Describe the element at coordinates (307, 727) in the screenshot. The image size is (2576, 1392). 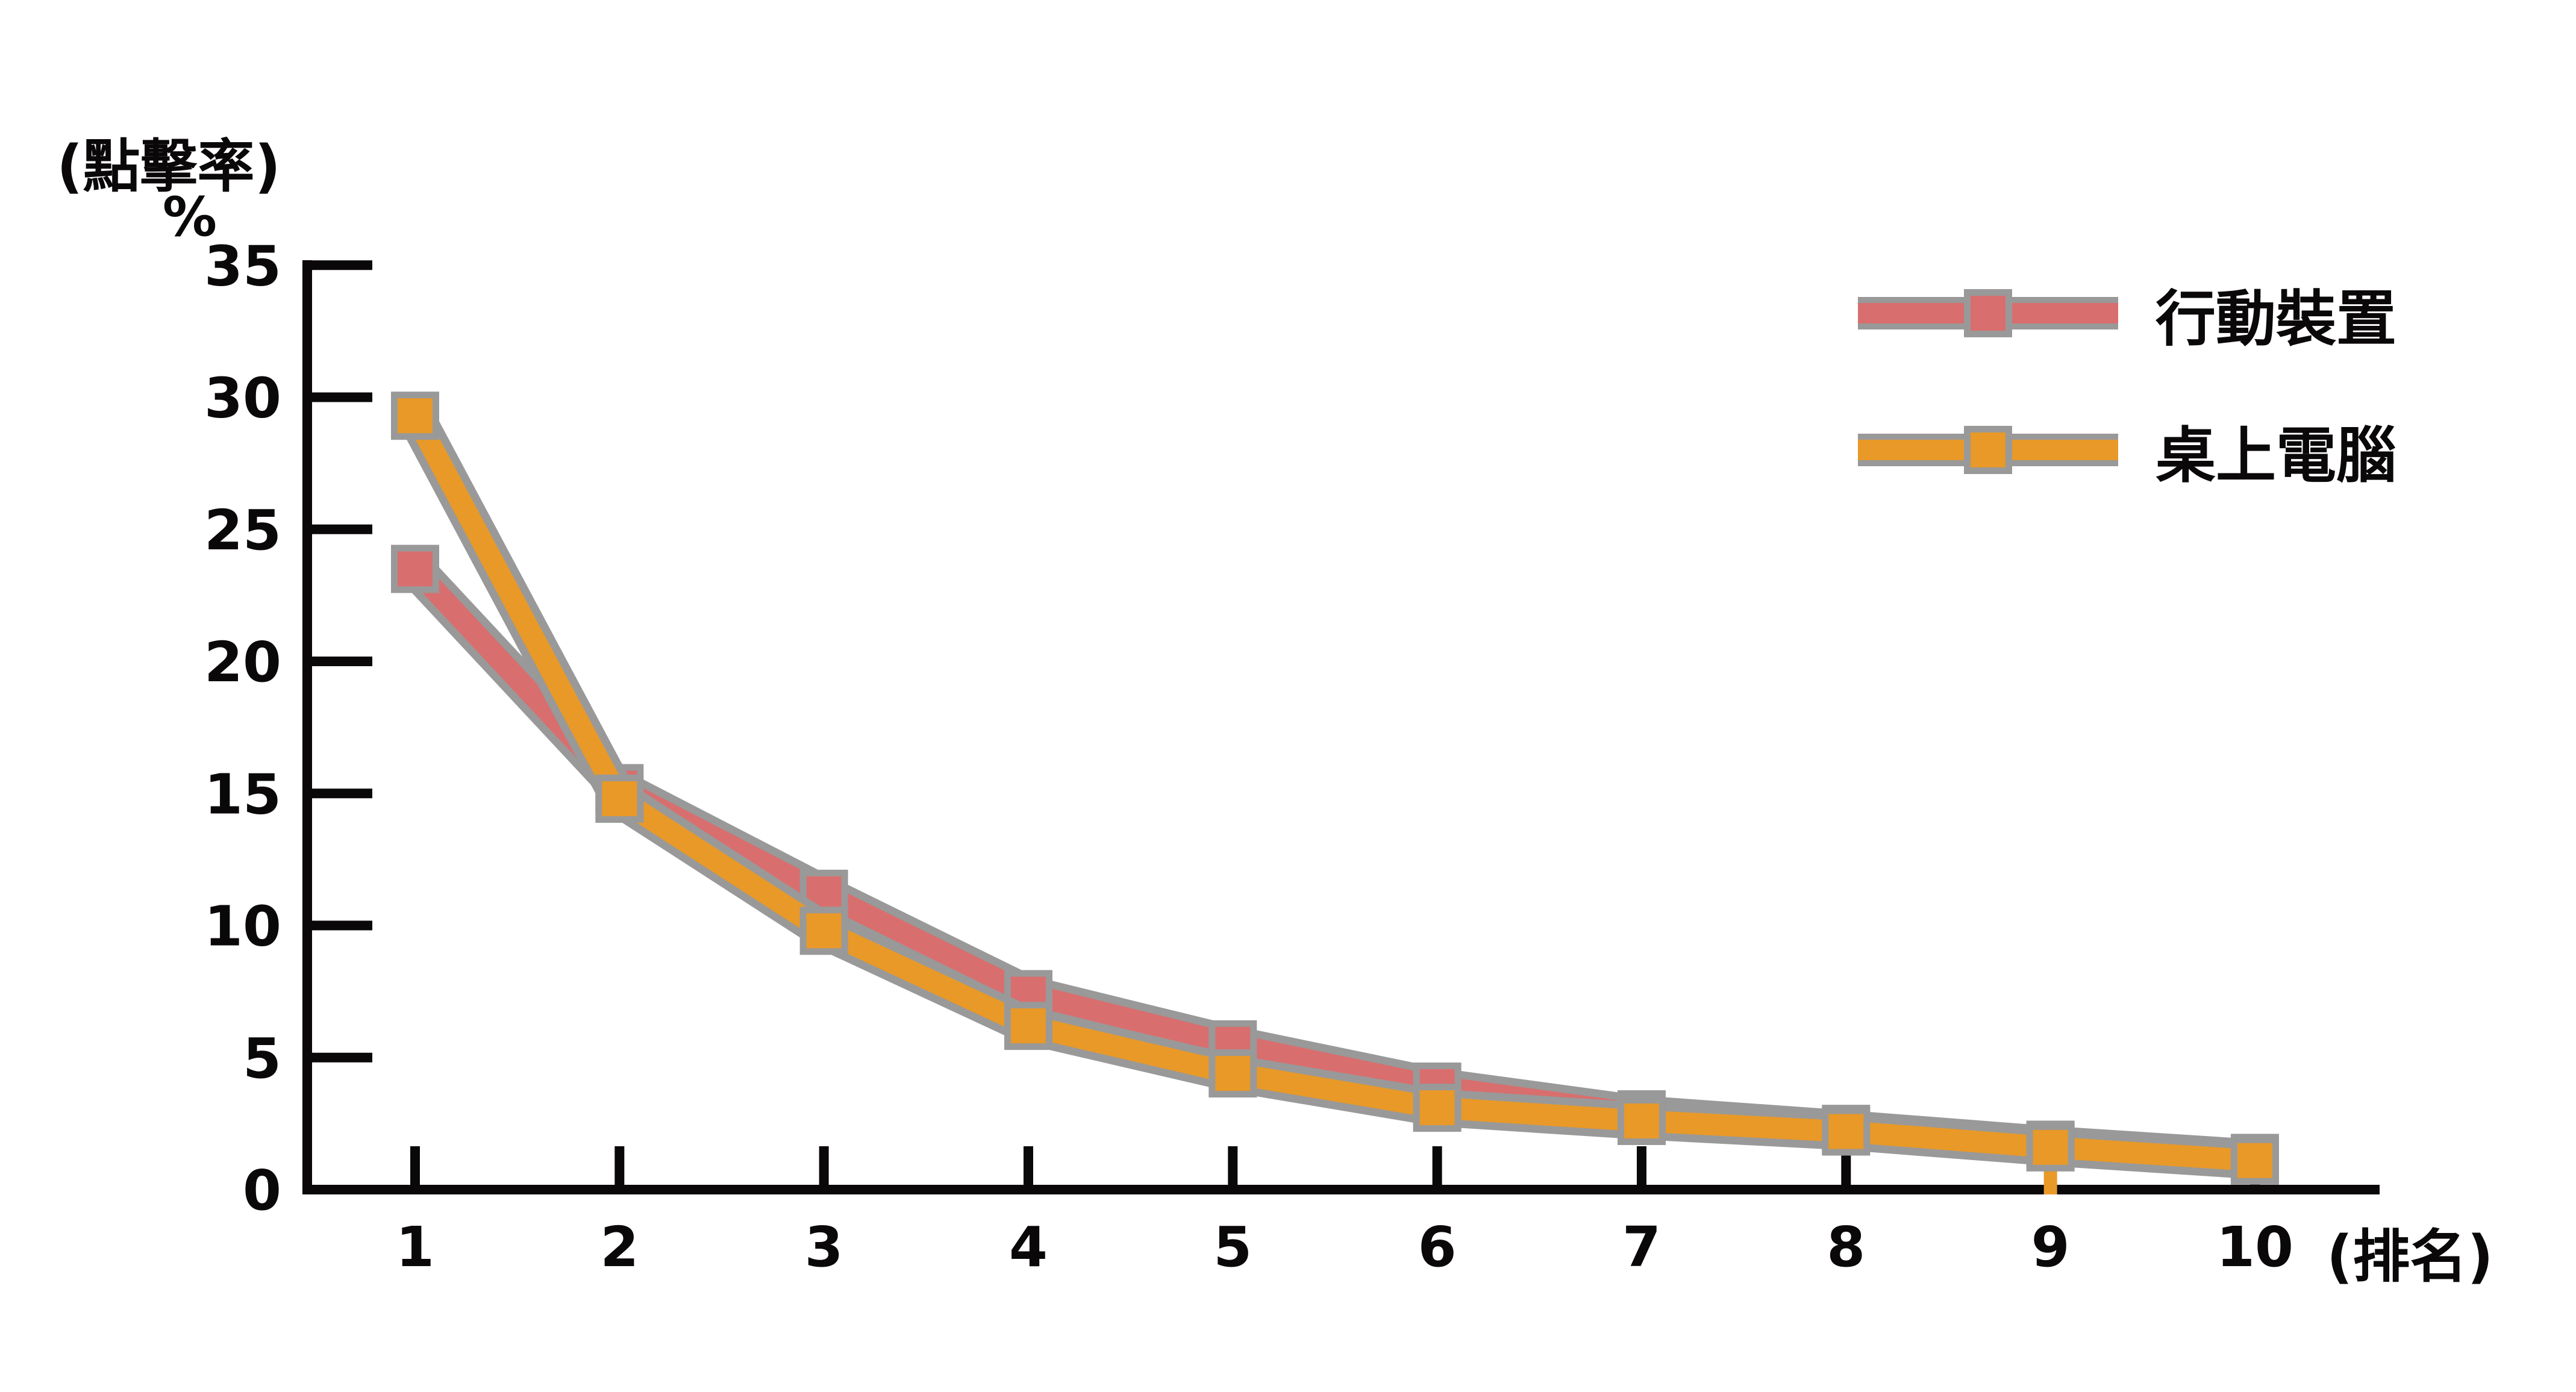
I see `y-axis-line` at that location.